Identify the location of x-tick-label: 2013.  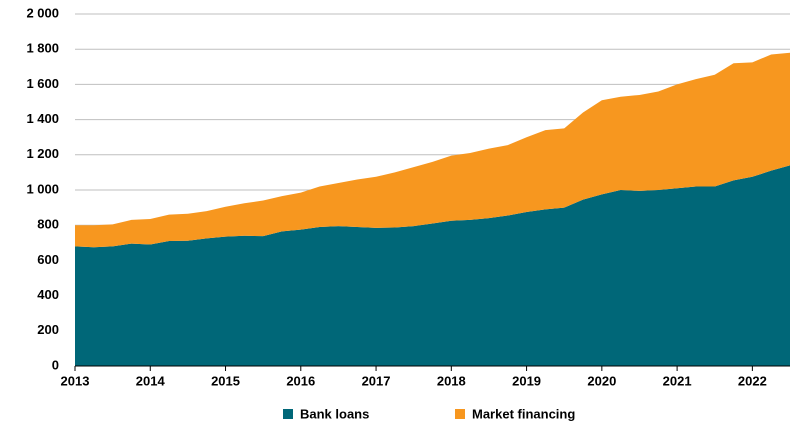
(75, 380).